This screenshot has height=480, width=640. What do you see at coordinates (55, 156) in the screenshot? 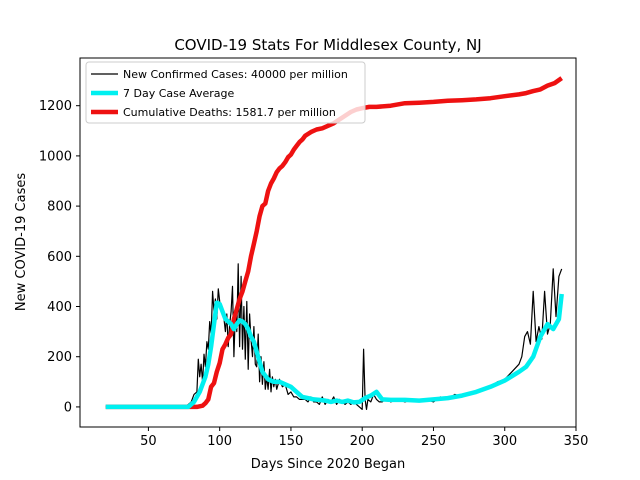
I see `y-tick-label: 1000` at bounding box center [55, 156].